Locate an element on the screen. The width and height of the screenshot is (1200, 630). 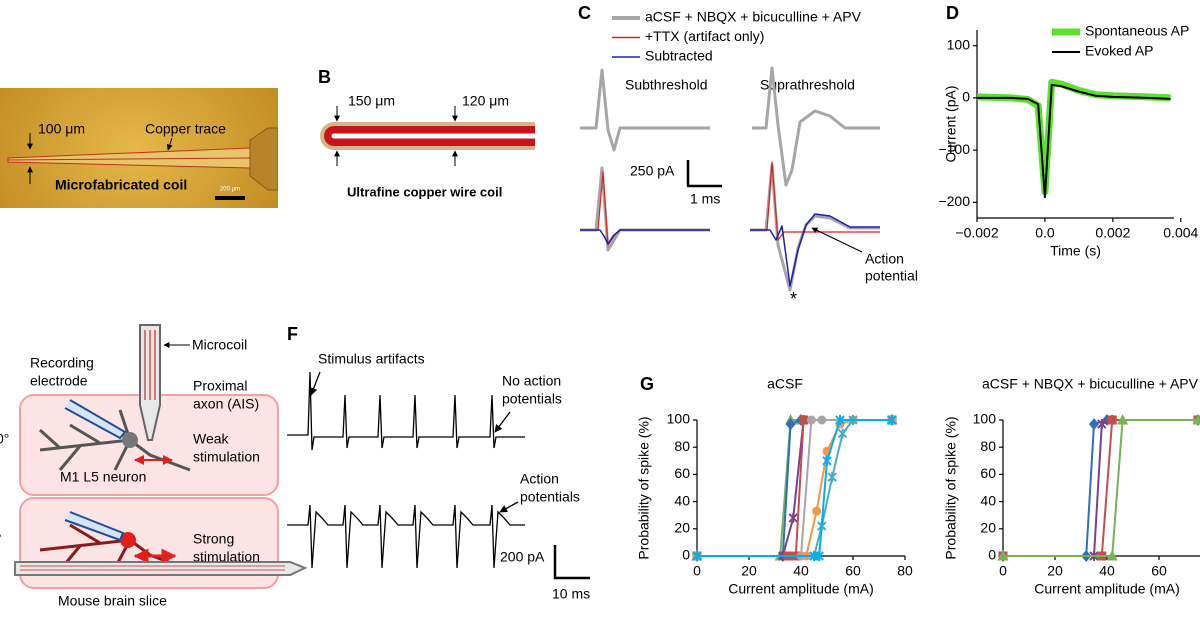
label: Microcoil is located at coordinates (219, 345).